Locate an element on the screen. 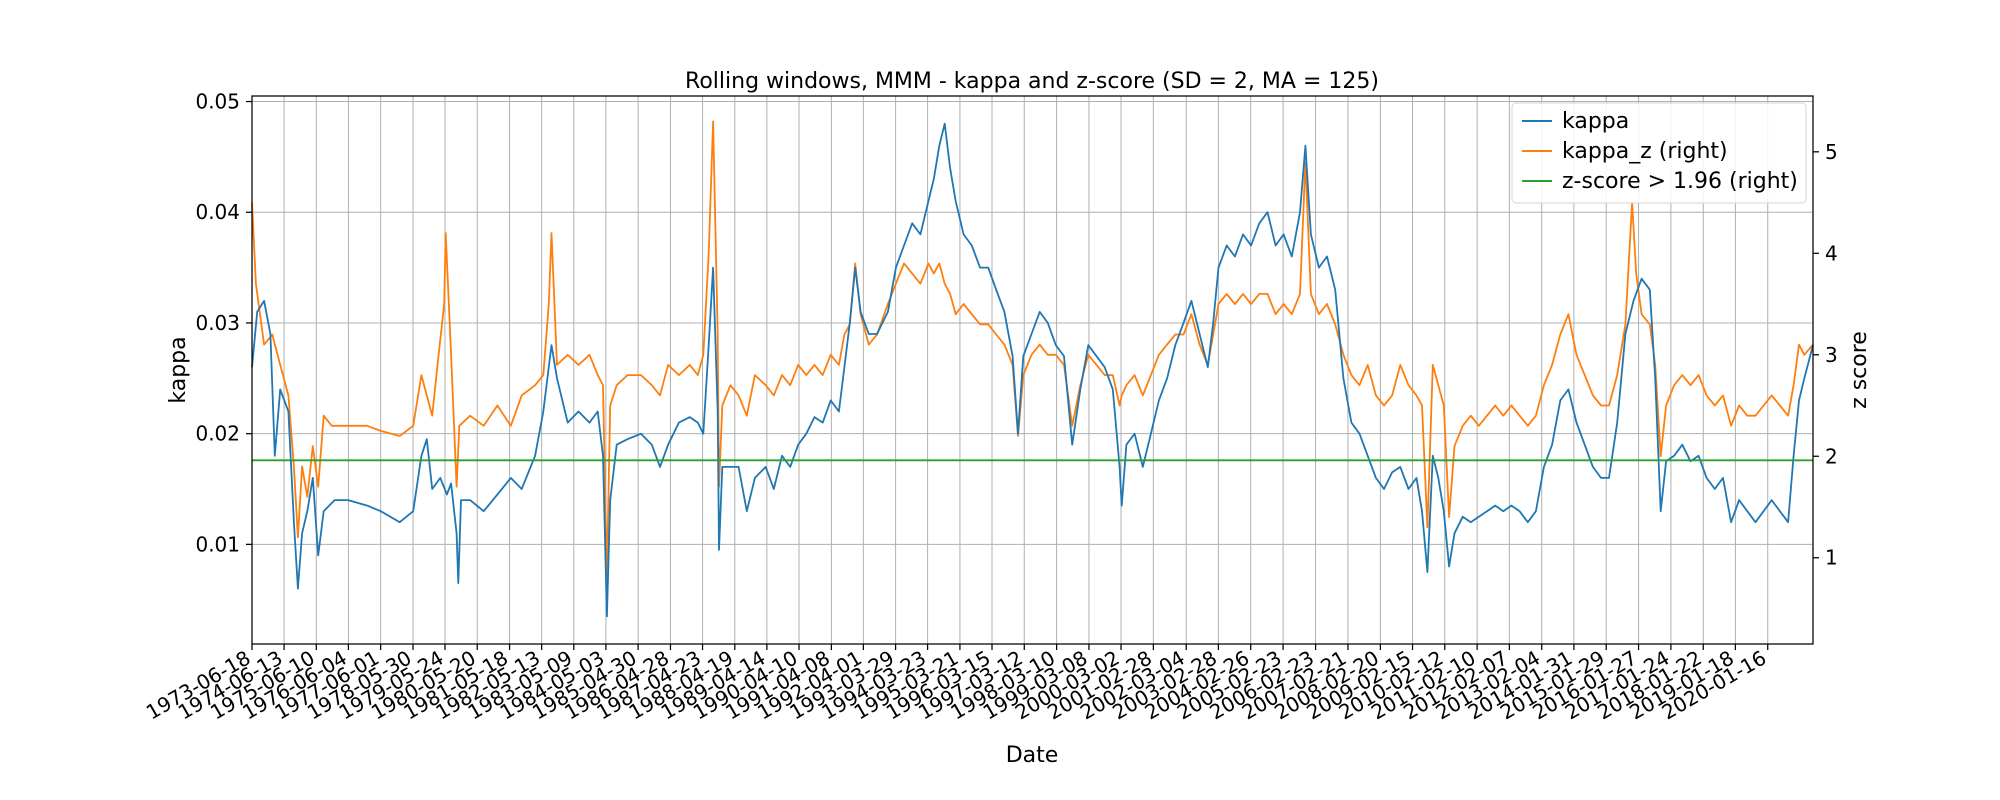 The image size is (2000, 800). y-tick-label-right: 1 is located at coordinates (1831, 558).